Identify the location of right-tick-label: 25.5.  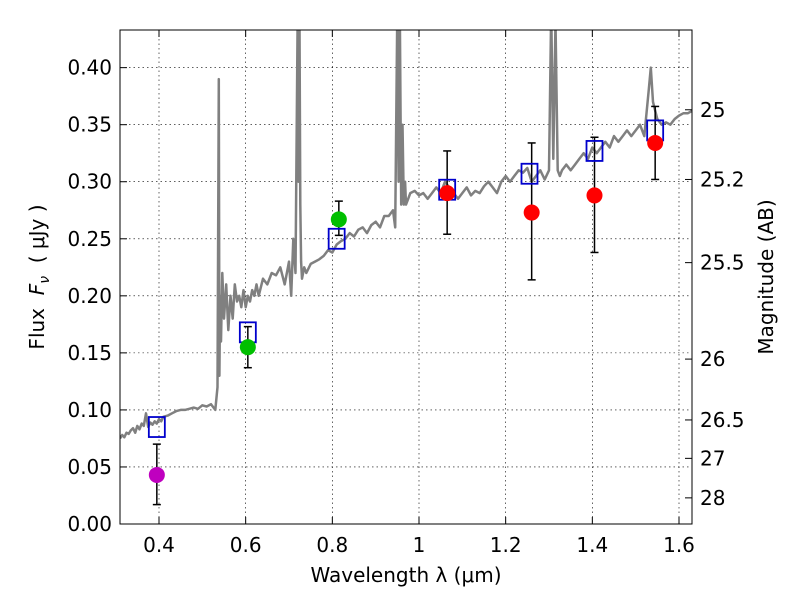
(722, 263).